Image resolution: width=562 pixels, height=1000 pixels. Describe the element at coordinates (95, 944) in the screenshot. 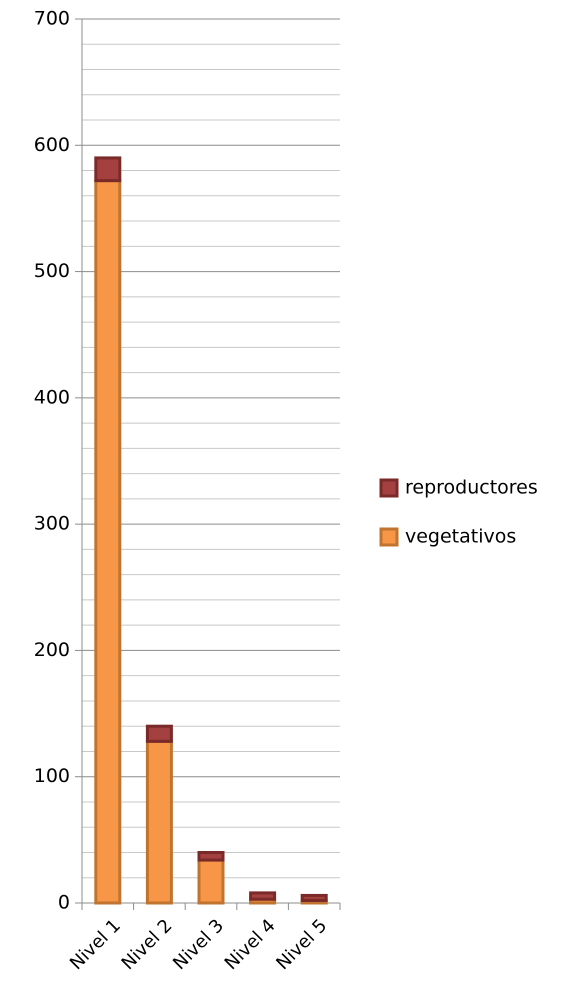

I see `x-tick-label: Nivel 1` at that location.